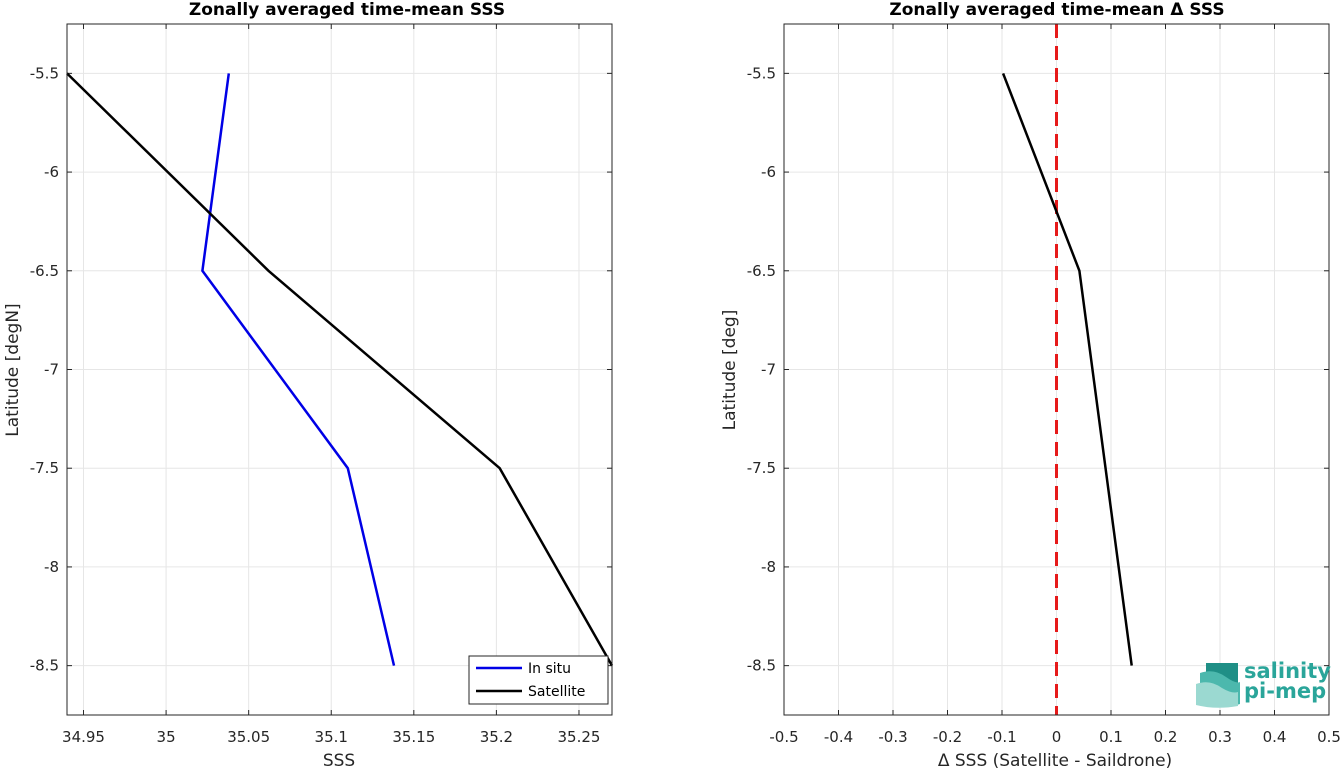 Image resolution: width=1343 pixels, height=769 pixels. I want to click on x-tick-label: 35.2, so click(496, 737).